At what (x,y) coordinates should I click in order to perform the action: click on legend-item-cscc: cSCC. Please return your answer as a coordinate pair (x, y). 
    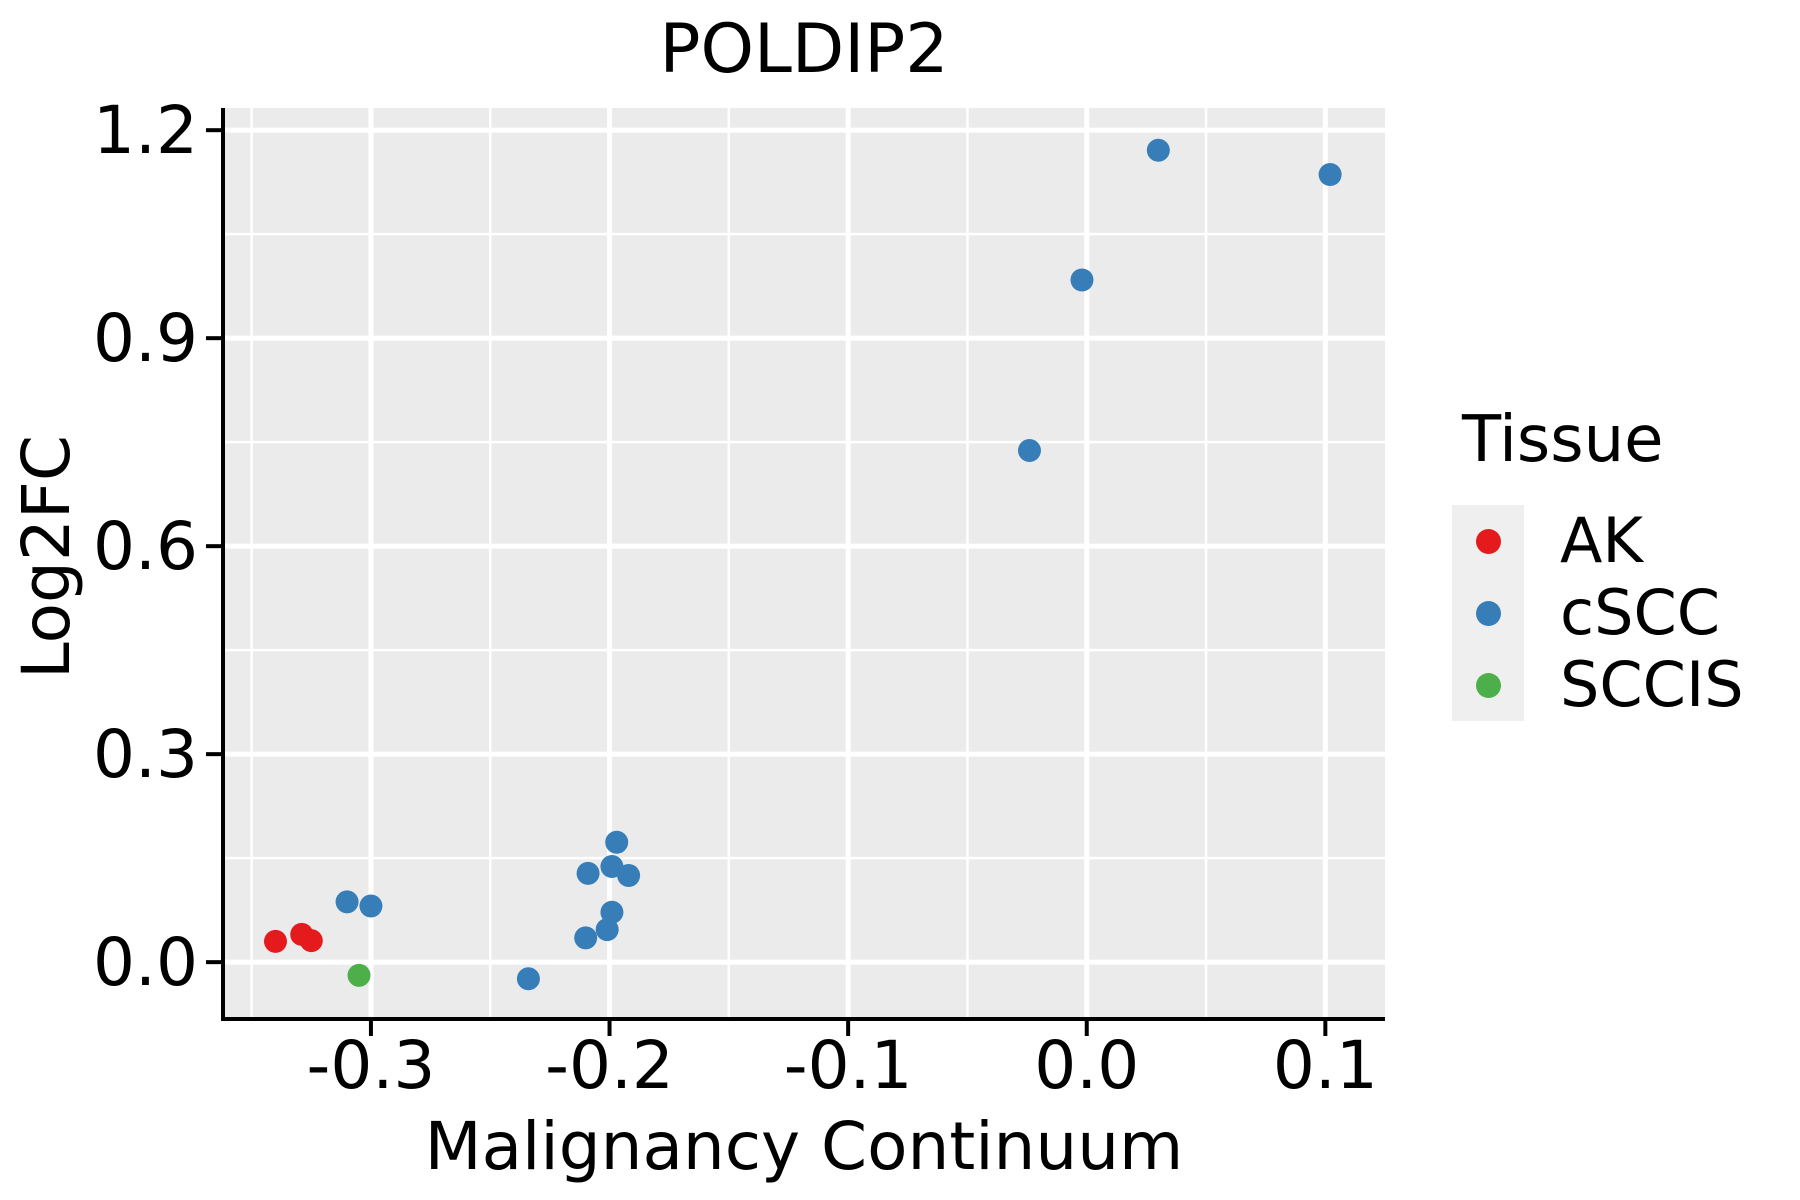
    Looking at the image, I should click on (1598, 613).